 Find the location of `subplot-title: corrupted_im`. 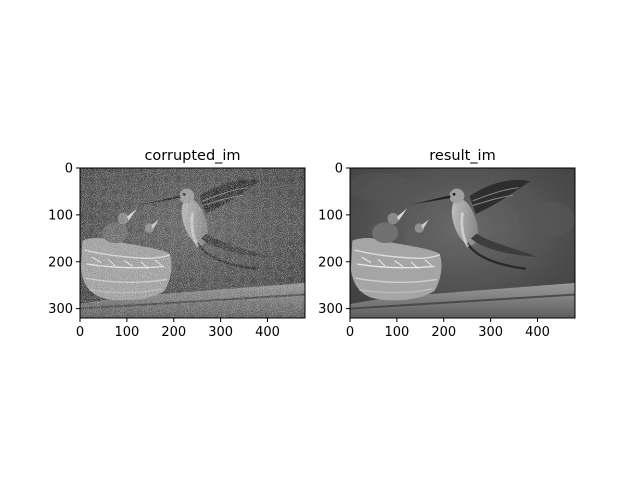

subplot-title: corrupted_im is located at coordinates (192, 156).